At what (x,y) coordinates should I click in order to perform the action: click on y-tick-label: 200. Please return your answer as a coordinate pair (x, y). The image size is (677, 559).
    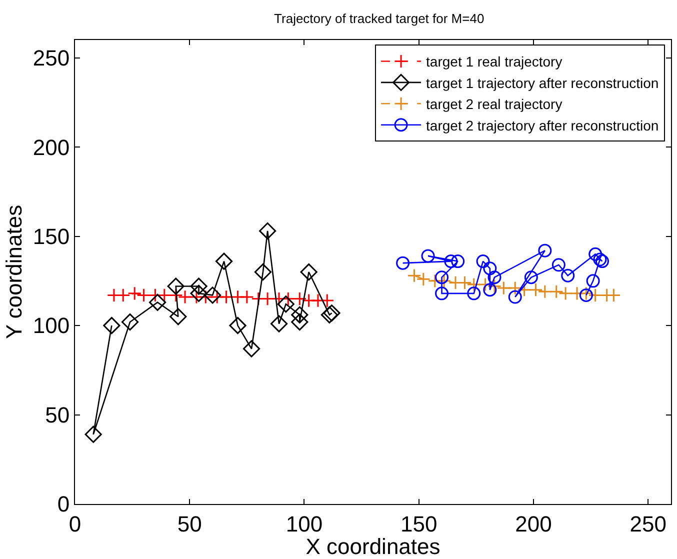
    Looking at the image, I should click on (51, 147).